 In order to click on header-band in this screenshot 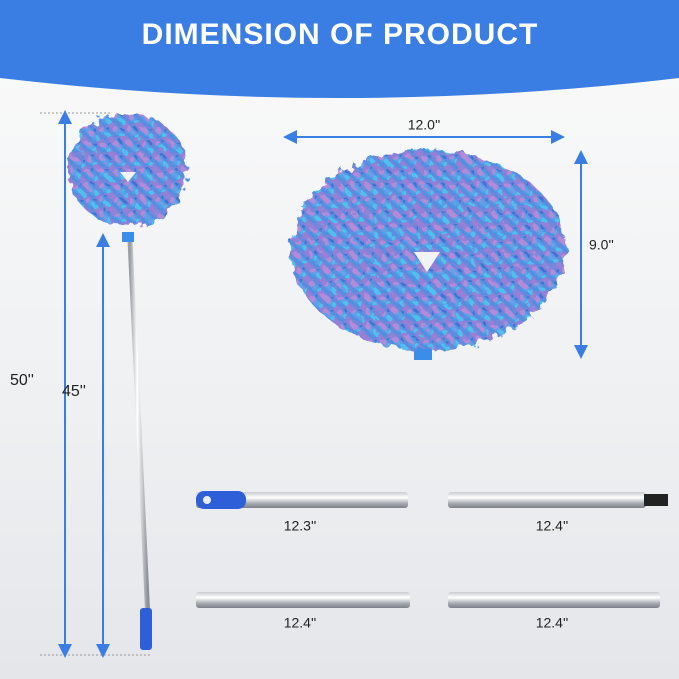, I will do `click(339, 49)`.